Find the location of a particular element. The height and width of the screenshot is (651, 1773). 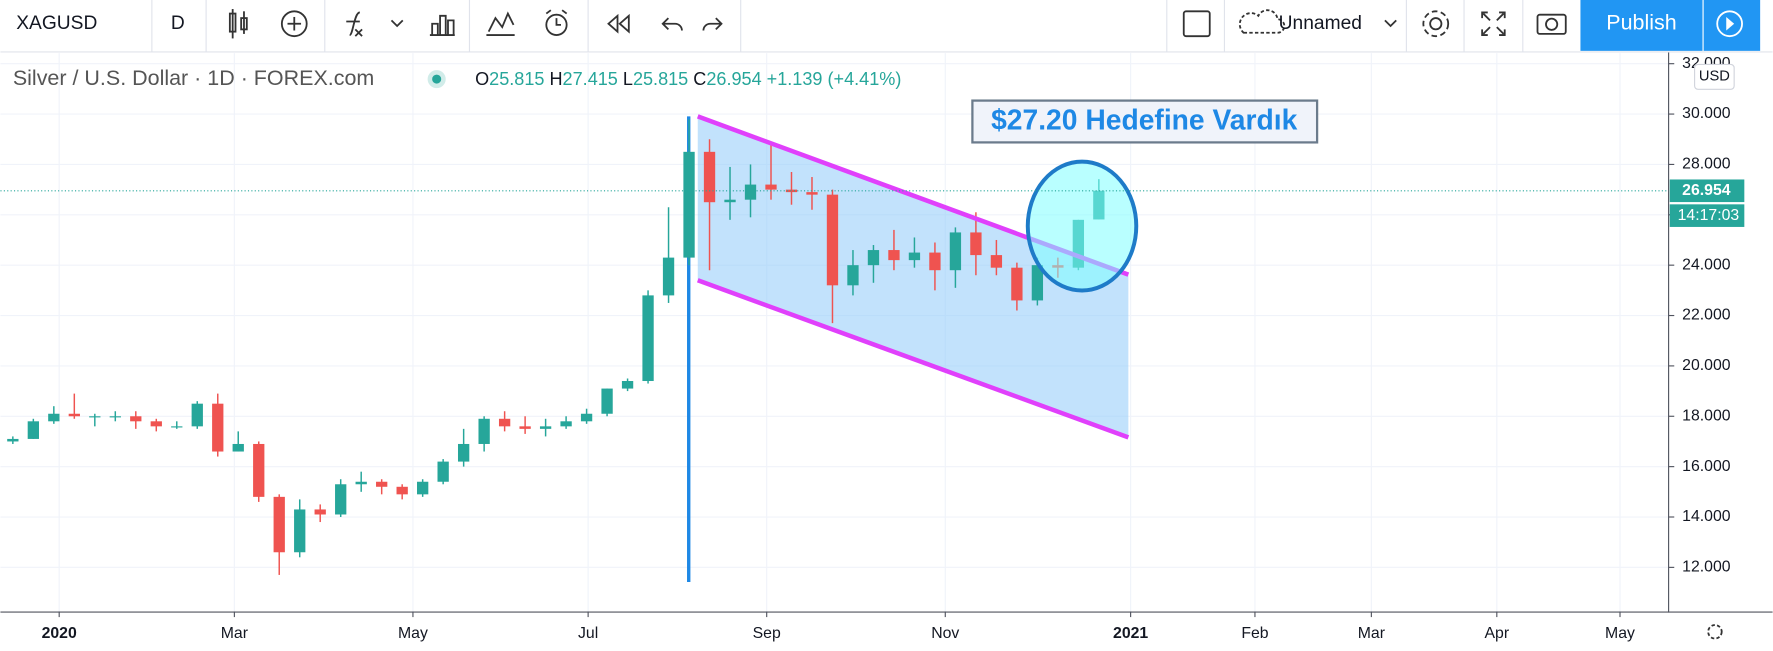

x-tick-label: Sep is located at coordinates (767, 633).